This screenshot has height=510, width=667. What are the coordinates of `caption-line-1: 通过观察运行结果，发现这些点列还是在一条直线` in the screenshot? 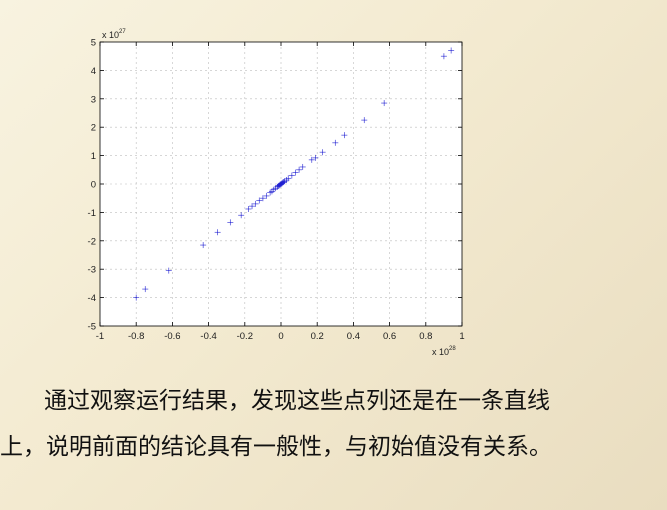 It's located at (297, 401).